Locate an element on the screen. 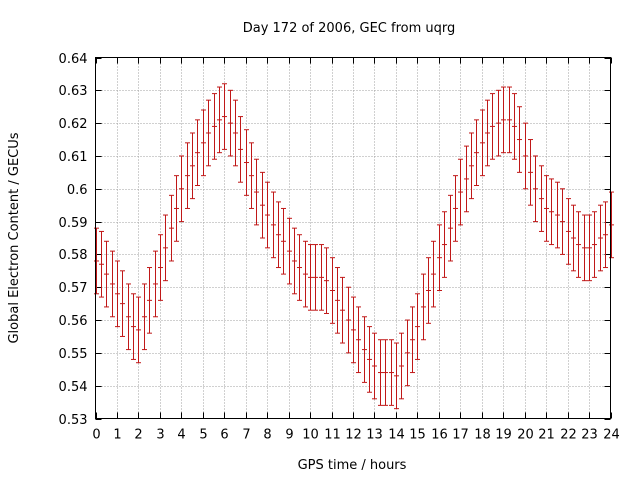 The height and width of the screenshot is (480, 640). x-tick-label: 1 is located at coordinates (117, 435).